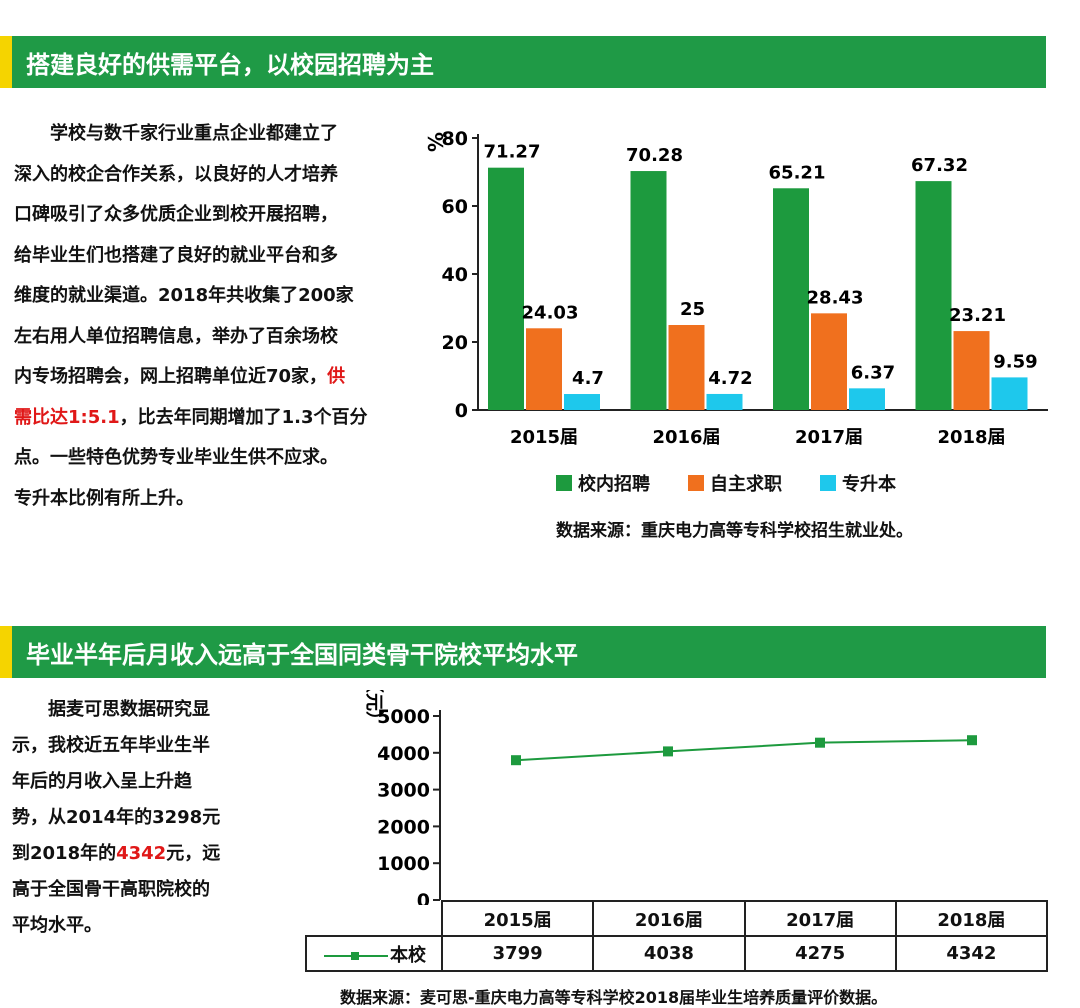 The image size is (1080, 1008). What do you see at coordinates (461, 411) in the screenshot?
I see `y-tick-label: 0` at bounding box center [461, 411].